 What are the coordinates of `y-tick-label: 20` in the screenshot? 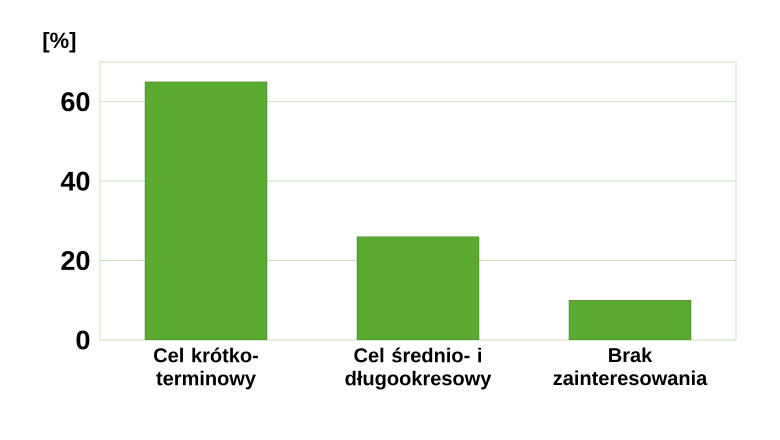 It's located at (75, 260).